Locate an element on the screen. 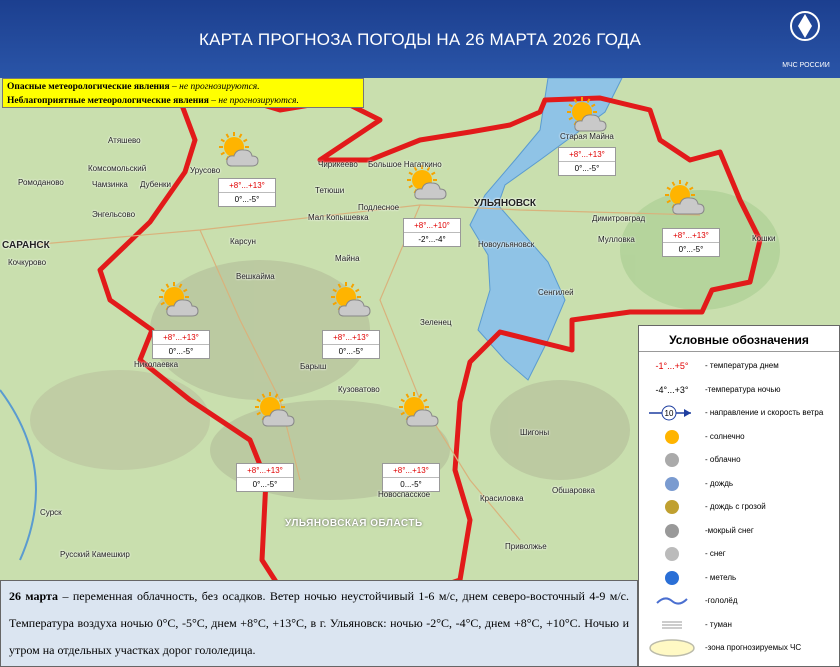 The image size is (840, 667). place-label: УЛЬЯНОВСК is located at coordinates (505, 203).